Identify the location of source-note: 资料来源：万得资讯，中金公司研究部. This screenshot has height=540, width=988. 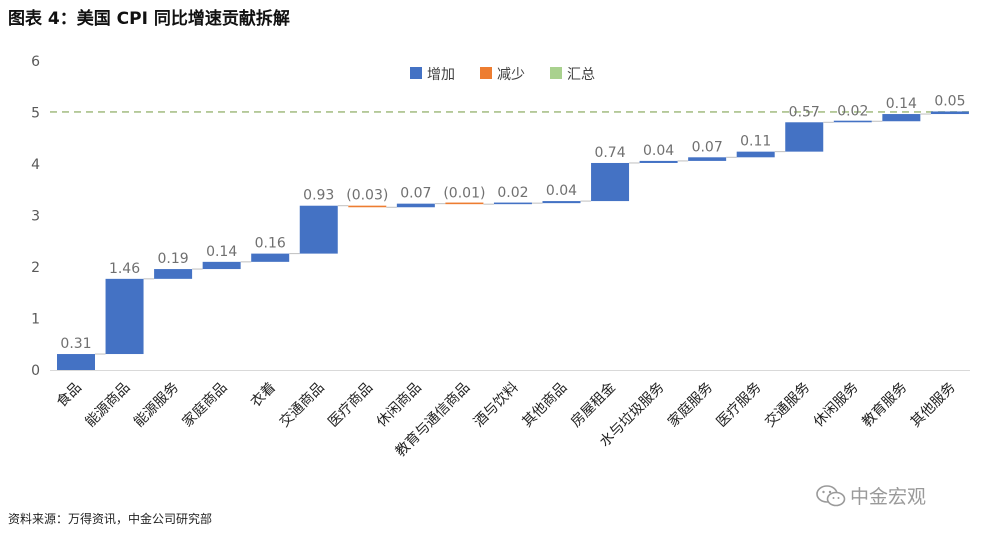
(110, 519).